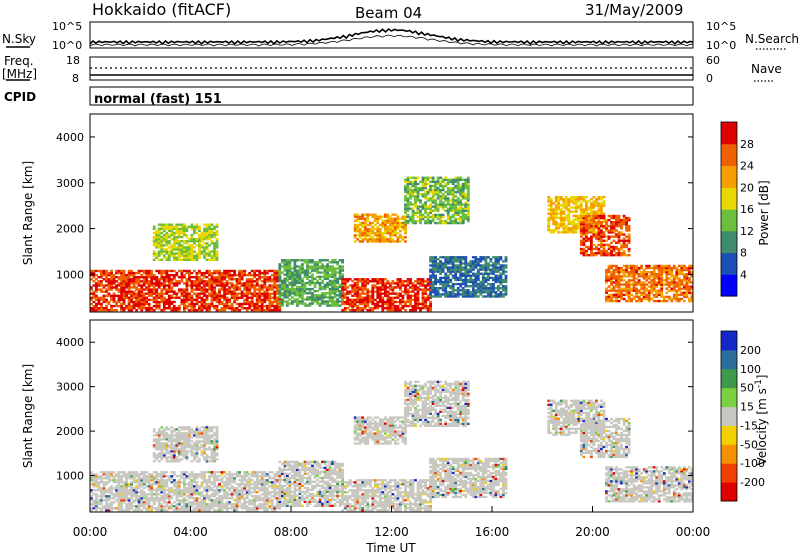  What do you see at coordinates (747, 166) in the screenshot?
I see `colorbar-tick-label: 24` at bounding box center [747, 166].